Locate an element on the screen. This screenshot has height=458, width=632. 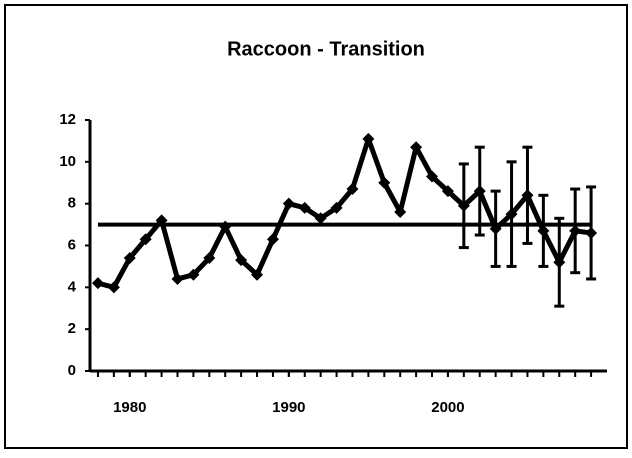
x-tick-label: 1980 is located at coordinates (129, 407).